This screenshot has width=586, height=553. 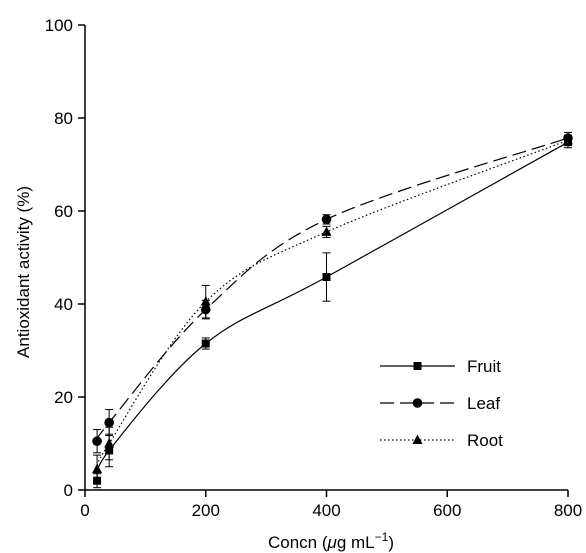 I want to click on legend: Fruit Leaf Root, so click(x=441, y=403).